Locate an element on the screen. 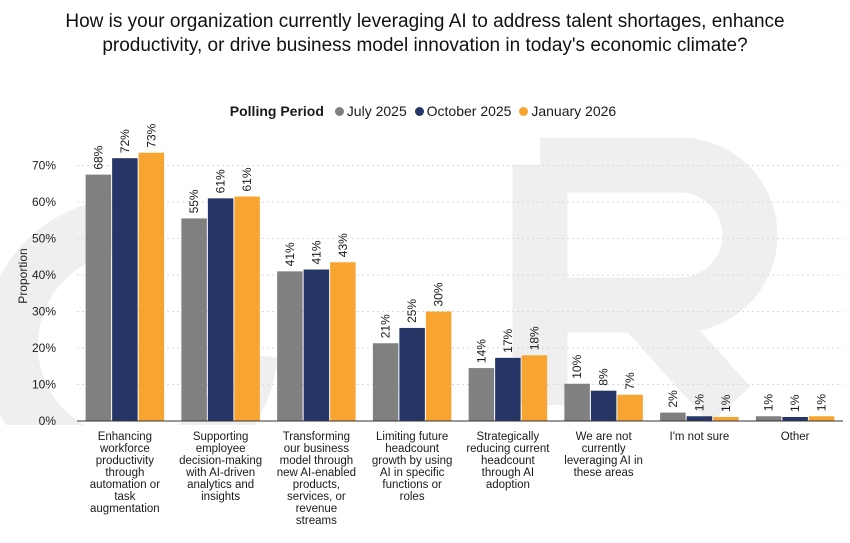  data-label: 43% is located at coordinates (343, 245).